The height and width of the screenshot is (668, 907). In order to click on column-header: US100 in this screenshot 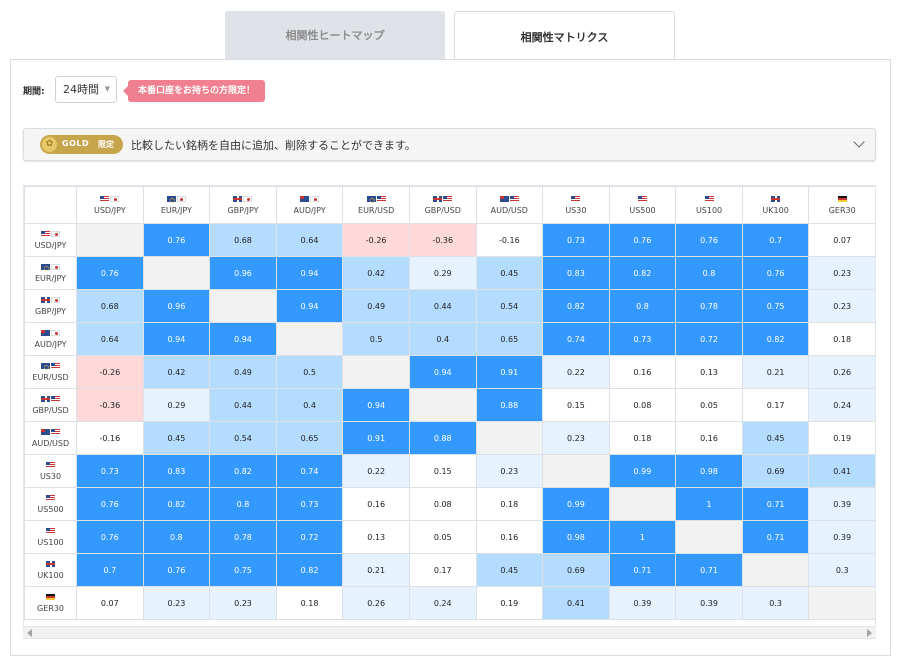, I will do `click(709, 205)`.